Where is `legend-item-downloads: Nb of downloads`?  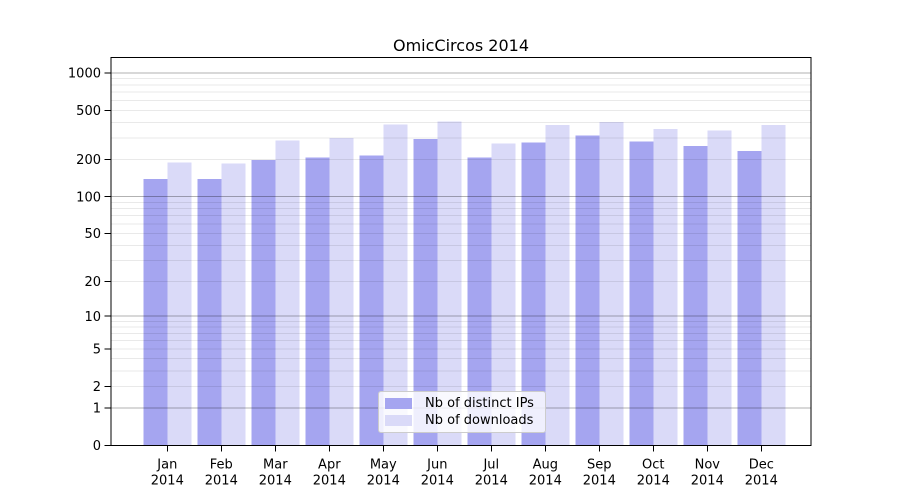
legend-item-downloads: Nb of downloads is located at coordinates (462, 420).